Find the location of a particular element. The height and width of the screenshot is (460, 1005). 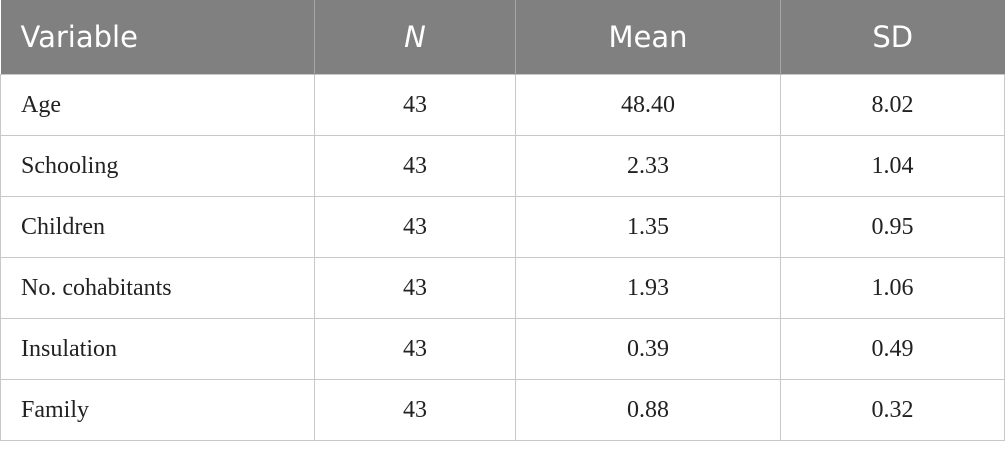

header-cell: N is located at coordinates (415, 37).